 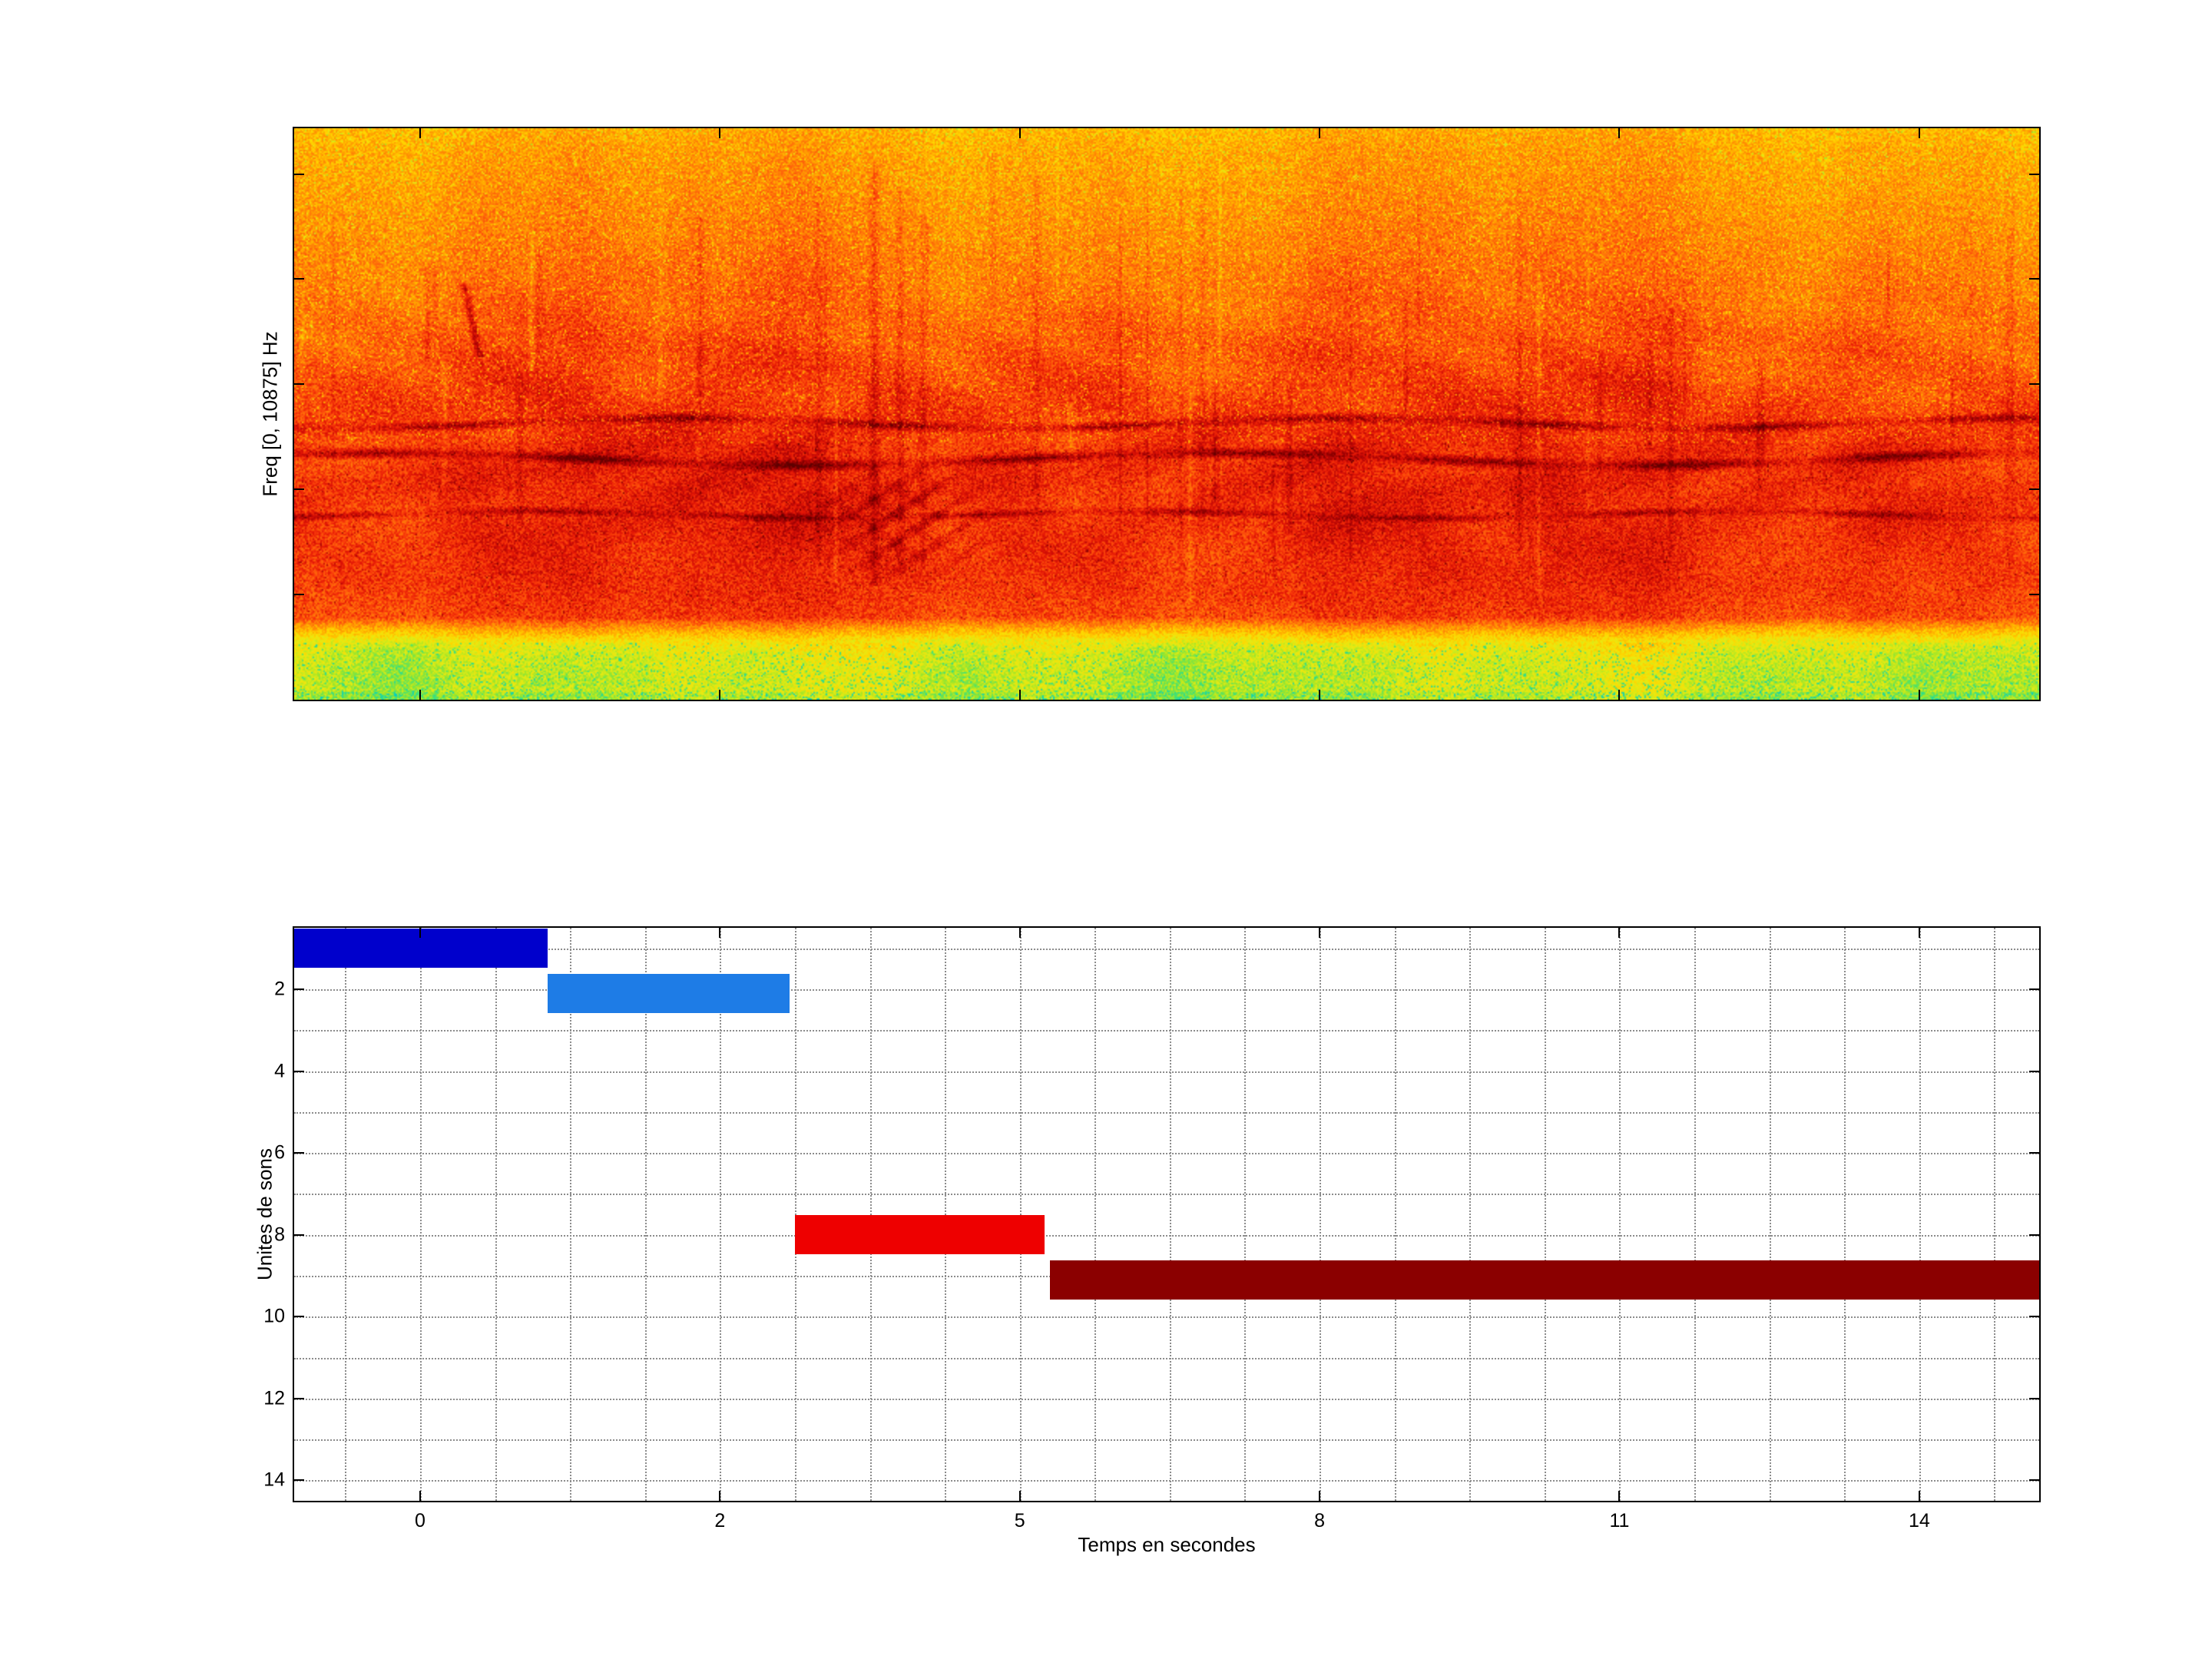 What do you see at coordinates (1320, 1521) in the screenshot?
I see `x-tick-label: 8` at bounding box center [1320, 1521].